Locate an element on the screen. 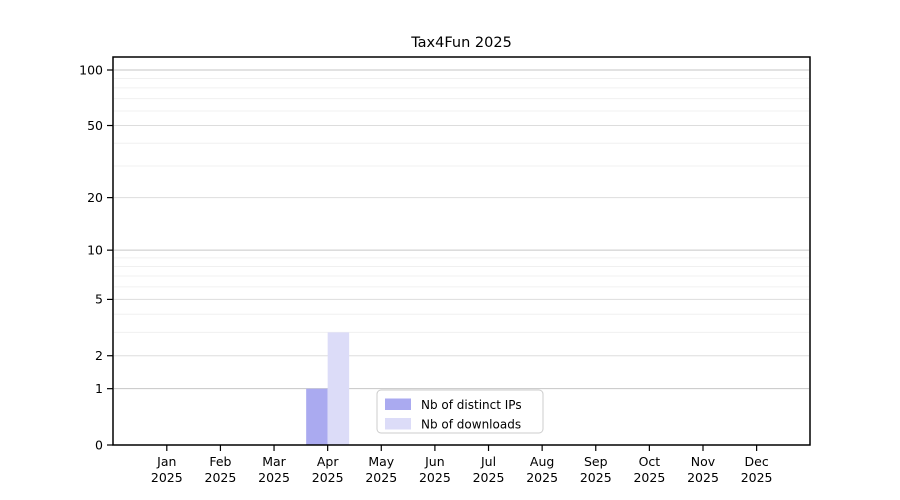  x-axis-tick-label-year-jun: 2025 is located at coordinates (435, 477).